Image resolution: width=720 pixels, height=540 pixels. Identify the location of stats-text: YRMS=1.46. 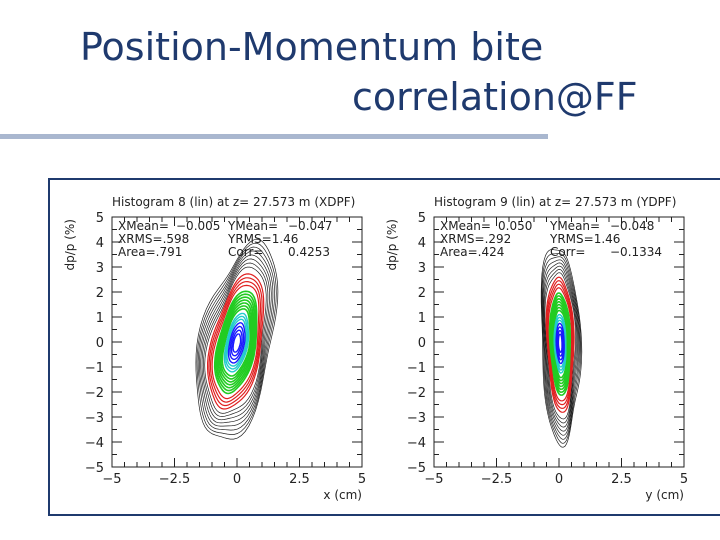
(262, 239).